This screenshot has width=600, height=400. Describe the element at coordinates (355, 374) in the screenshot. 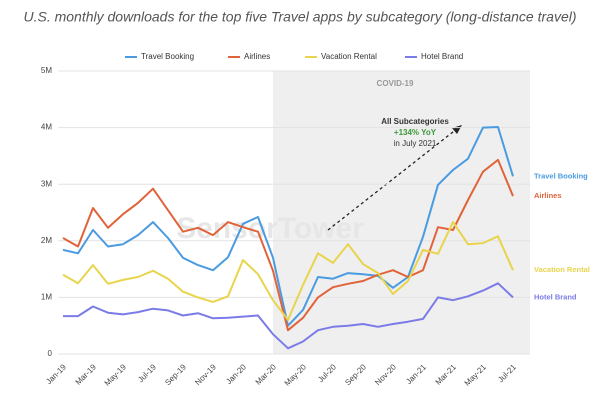

I see `x-tick-label: Sep-20` at that location.